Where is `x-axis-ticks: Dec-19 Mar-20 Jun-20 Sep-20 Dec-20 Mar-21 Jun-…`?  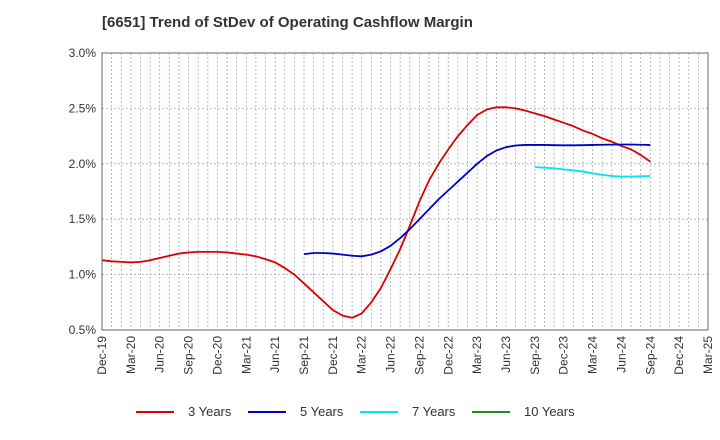
x-axis-ticks: Dec-19 Mar-20 Jun-20 Sep-20 Dec-20 Mar-21 Jun-… is located at coordinates (405, 355).